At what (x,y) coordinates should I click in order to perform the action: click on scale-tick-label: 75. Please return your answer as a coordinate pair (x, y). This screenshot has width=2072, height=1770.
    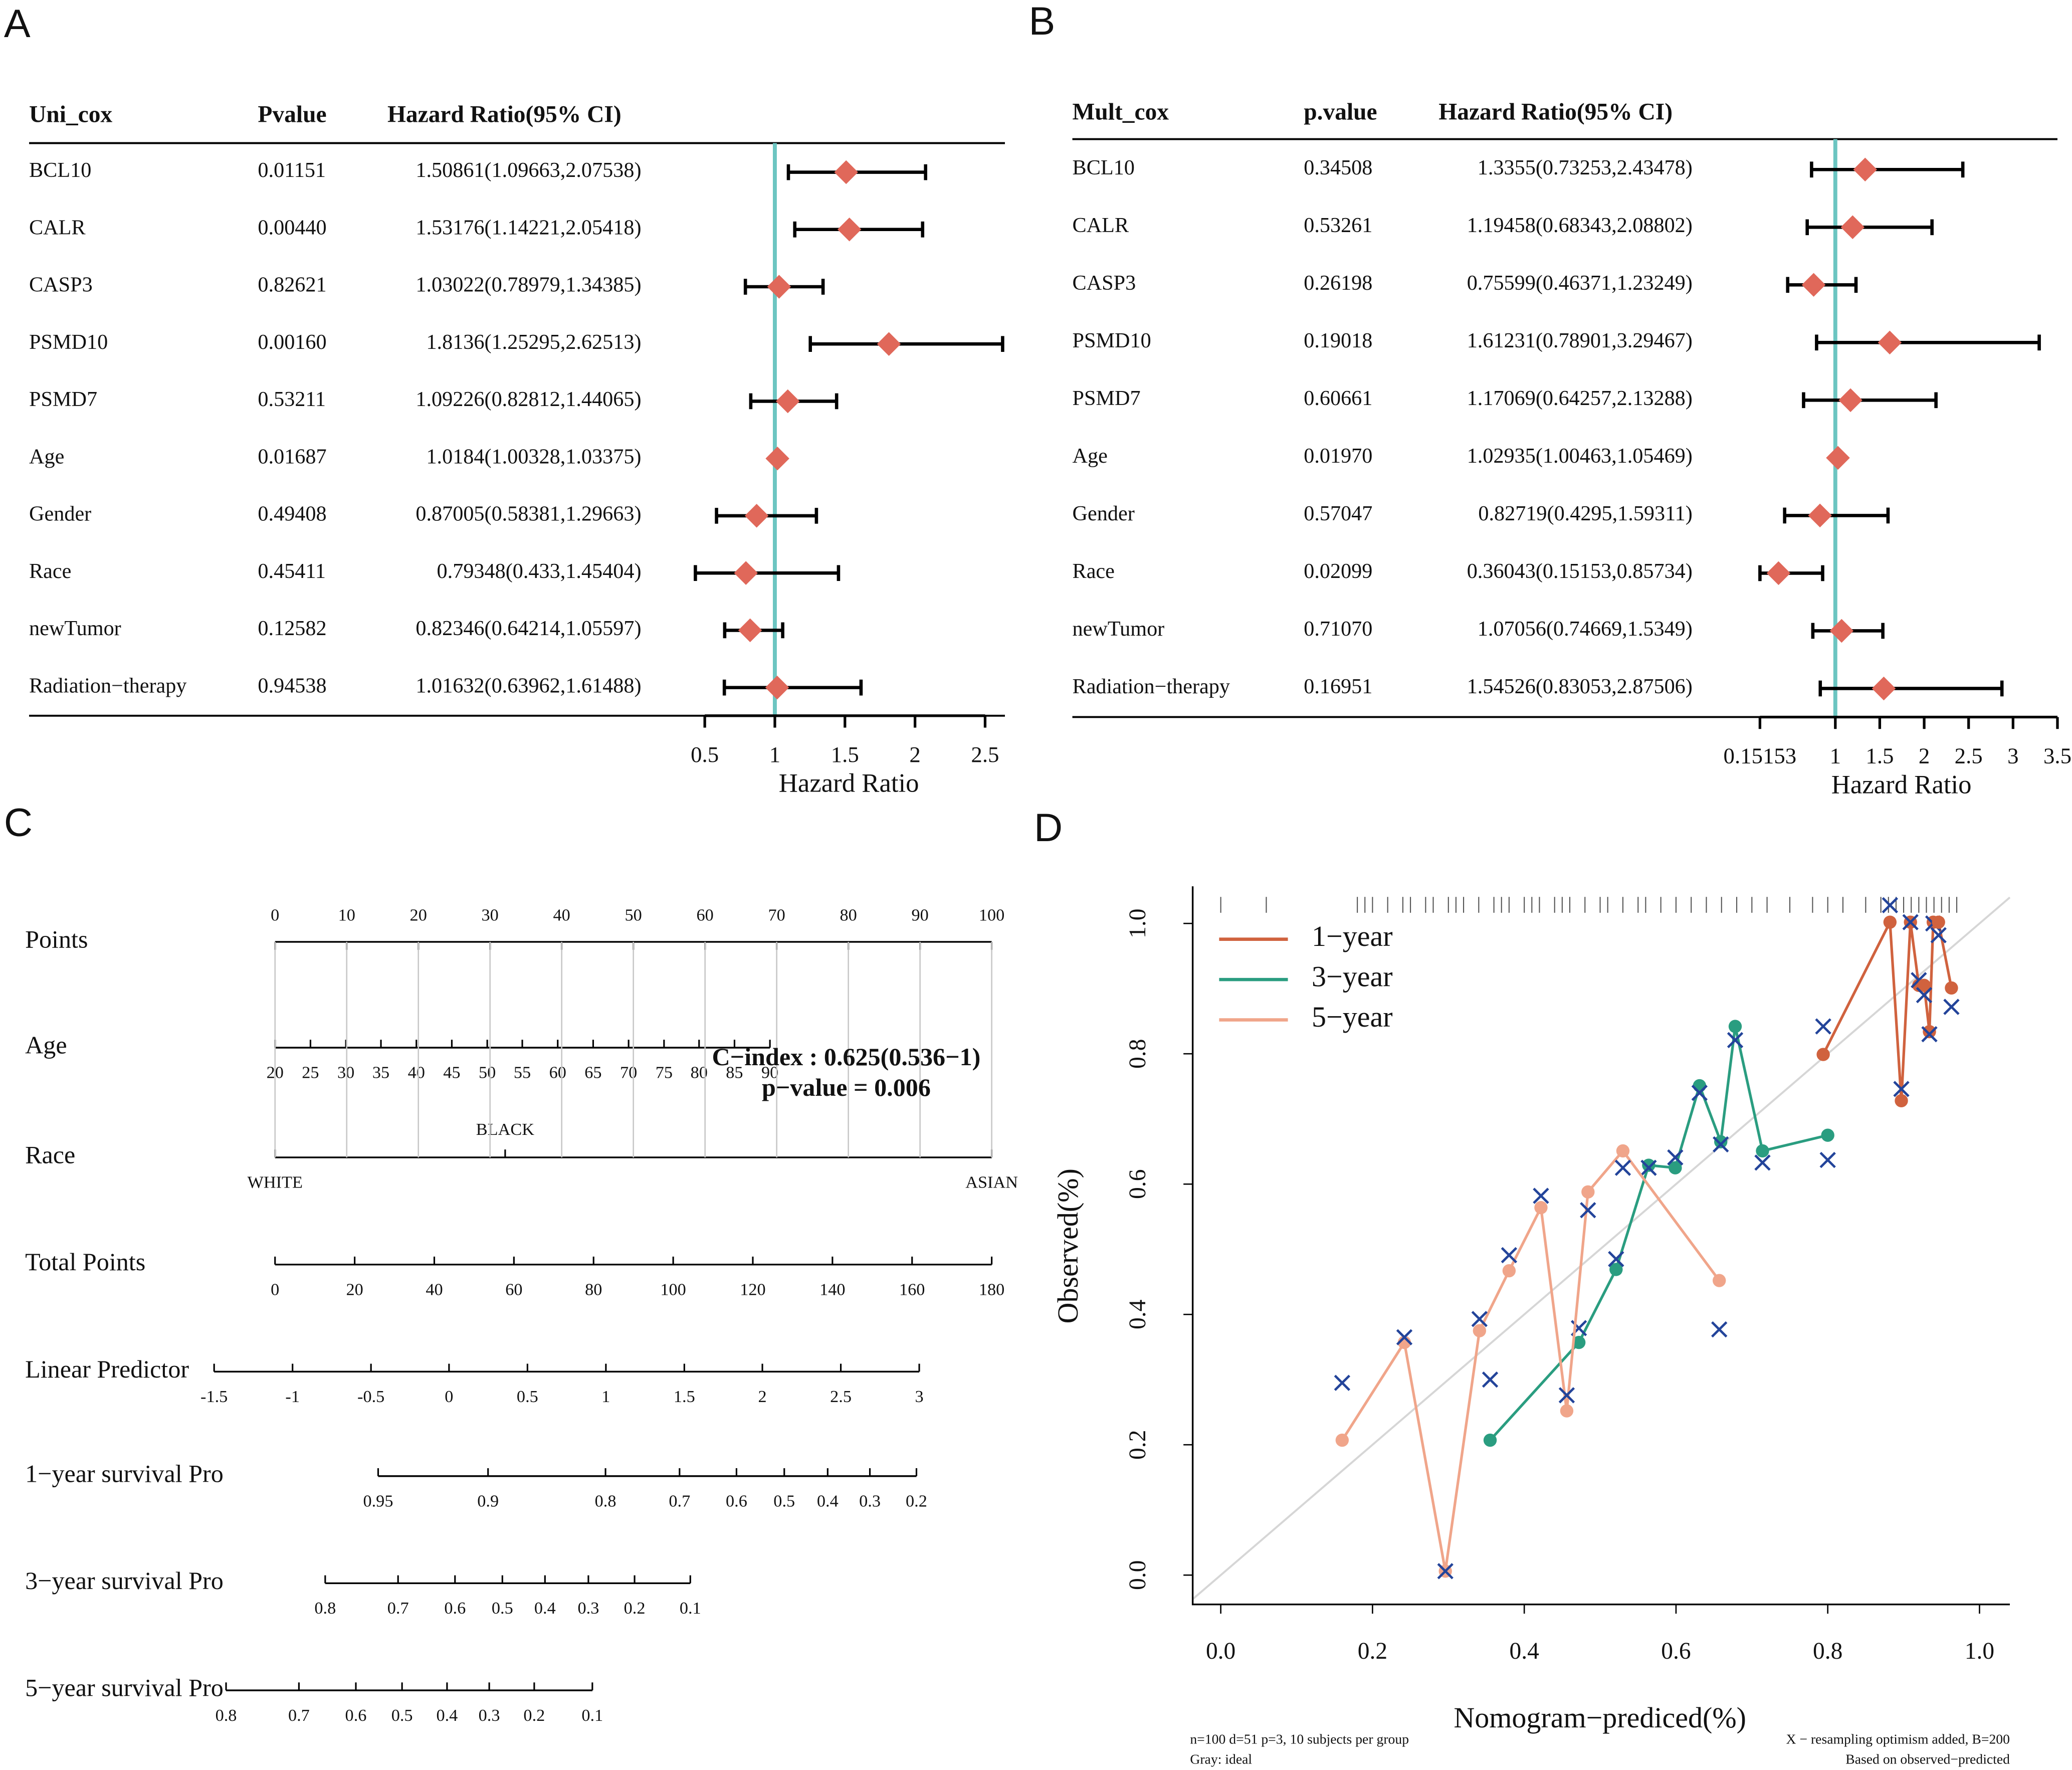
    Looking at the image, I should click on (664, 1072).